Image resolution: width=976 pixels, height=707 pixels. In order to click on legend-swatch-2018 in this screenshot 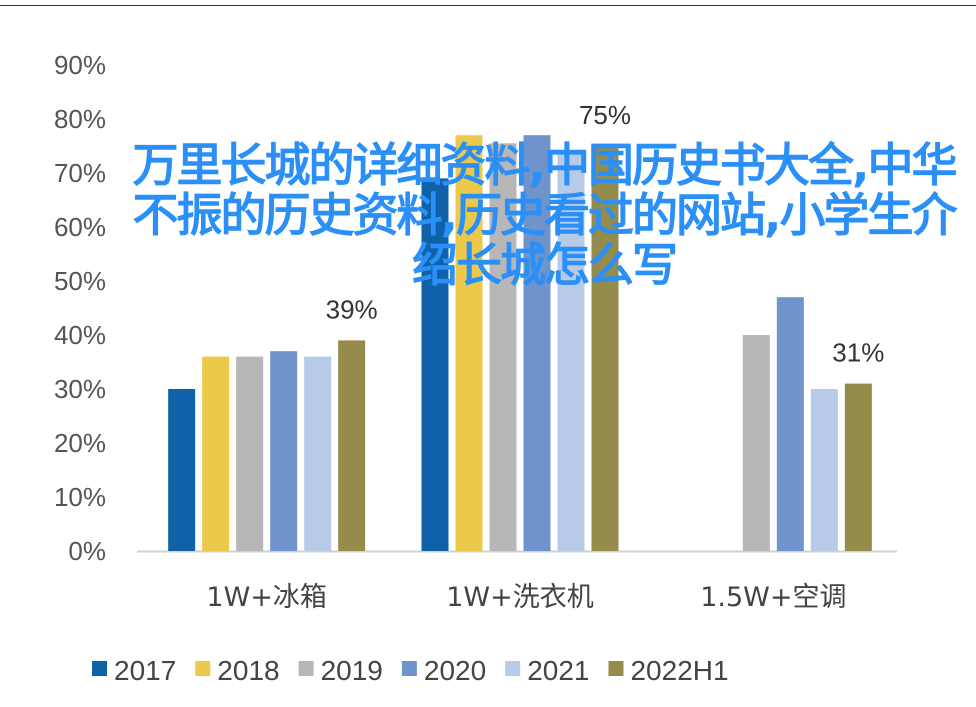, I will do `click(203, 668)`.